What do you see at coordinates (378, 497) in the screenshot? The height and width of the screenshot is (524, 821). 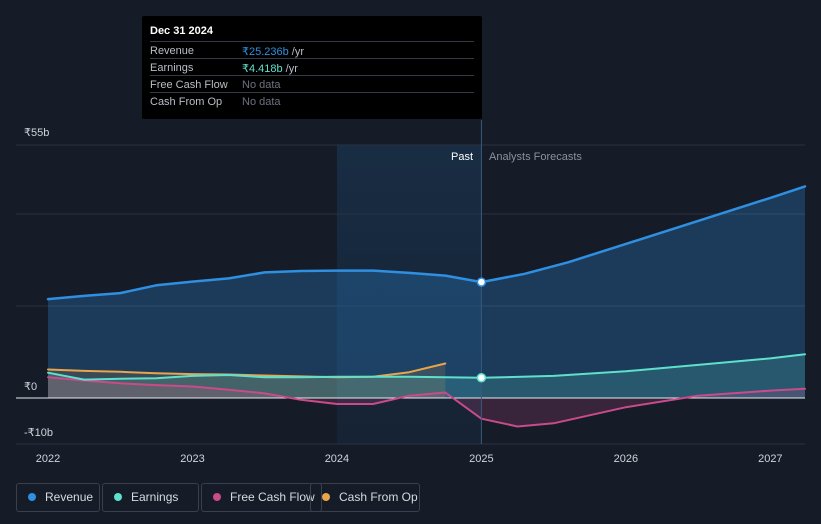 I see `legend-label: Cash From Op` at bounding box center [378, 497].